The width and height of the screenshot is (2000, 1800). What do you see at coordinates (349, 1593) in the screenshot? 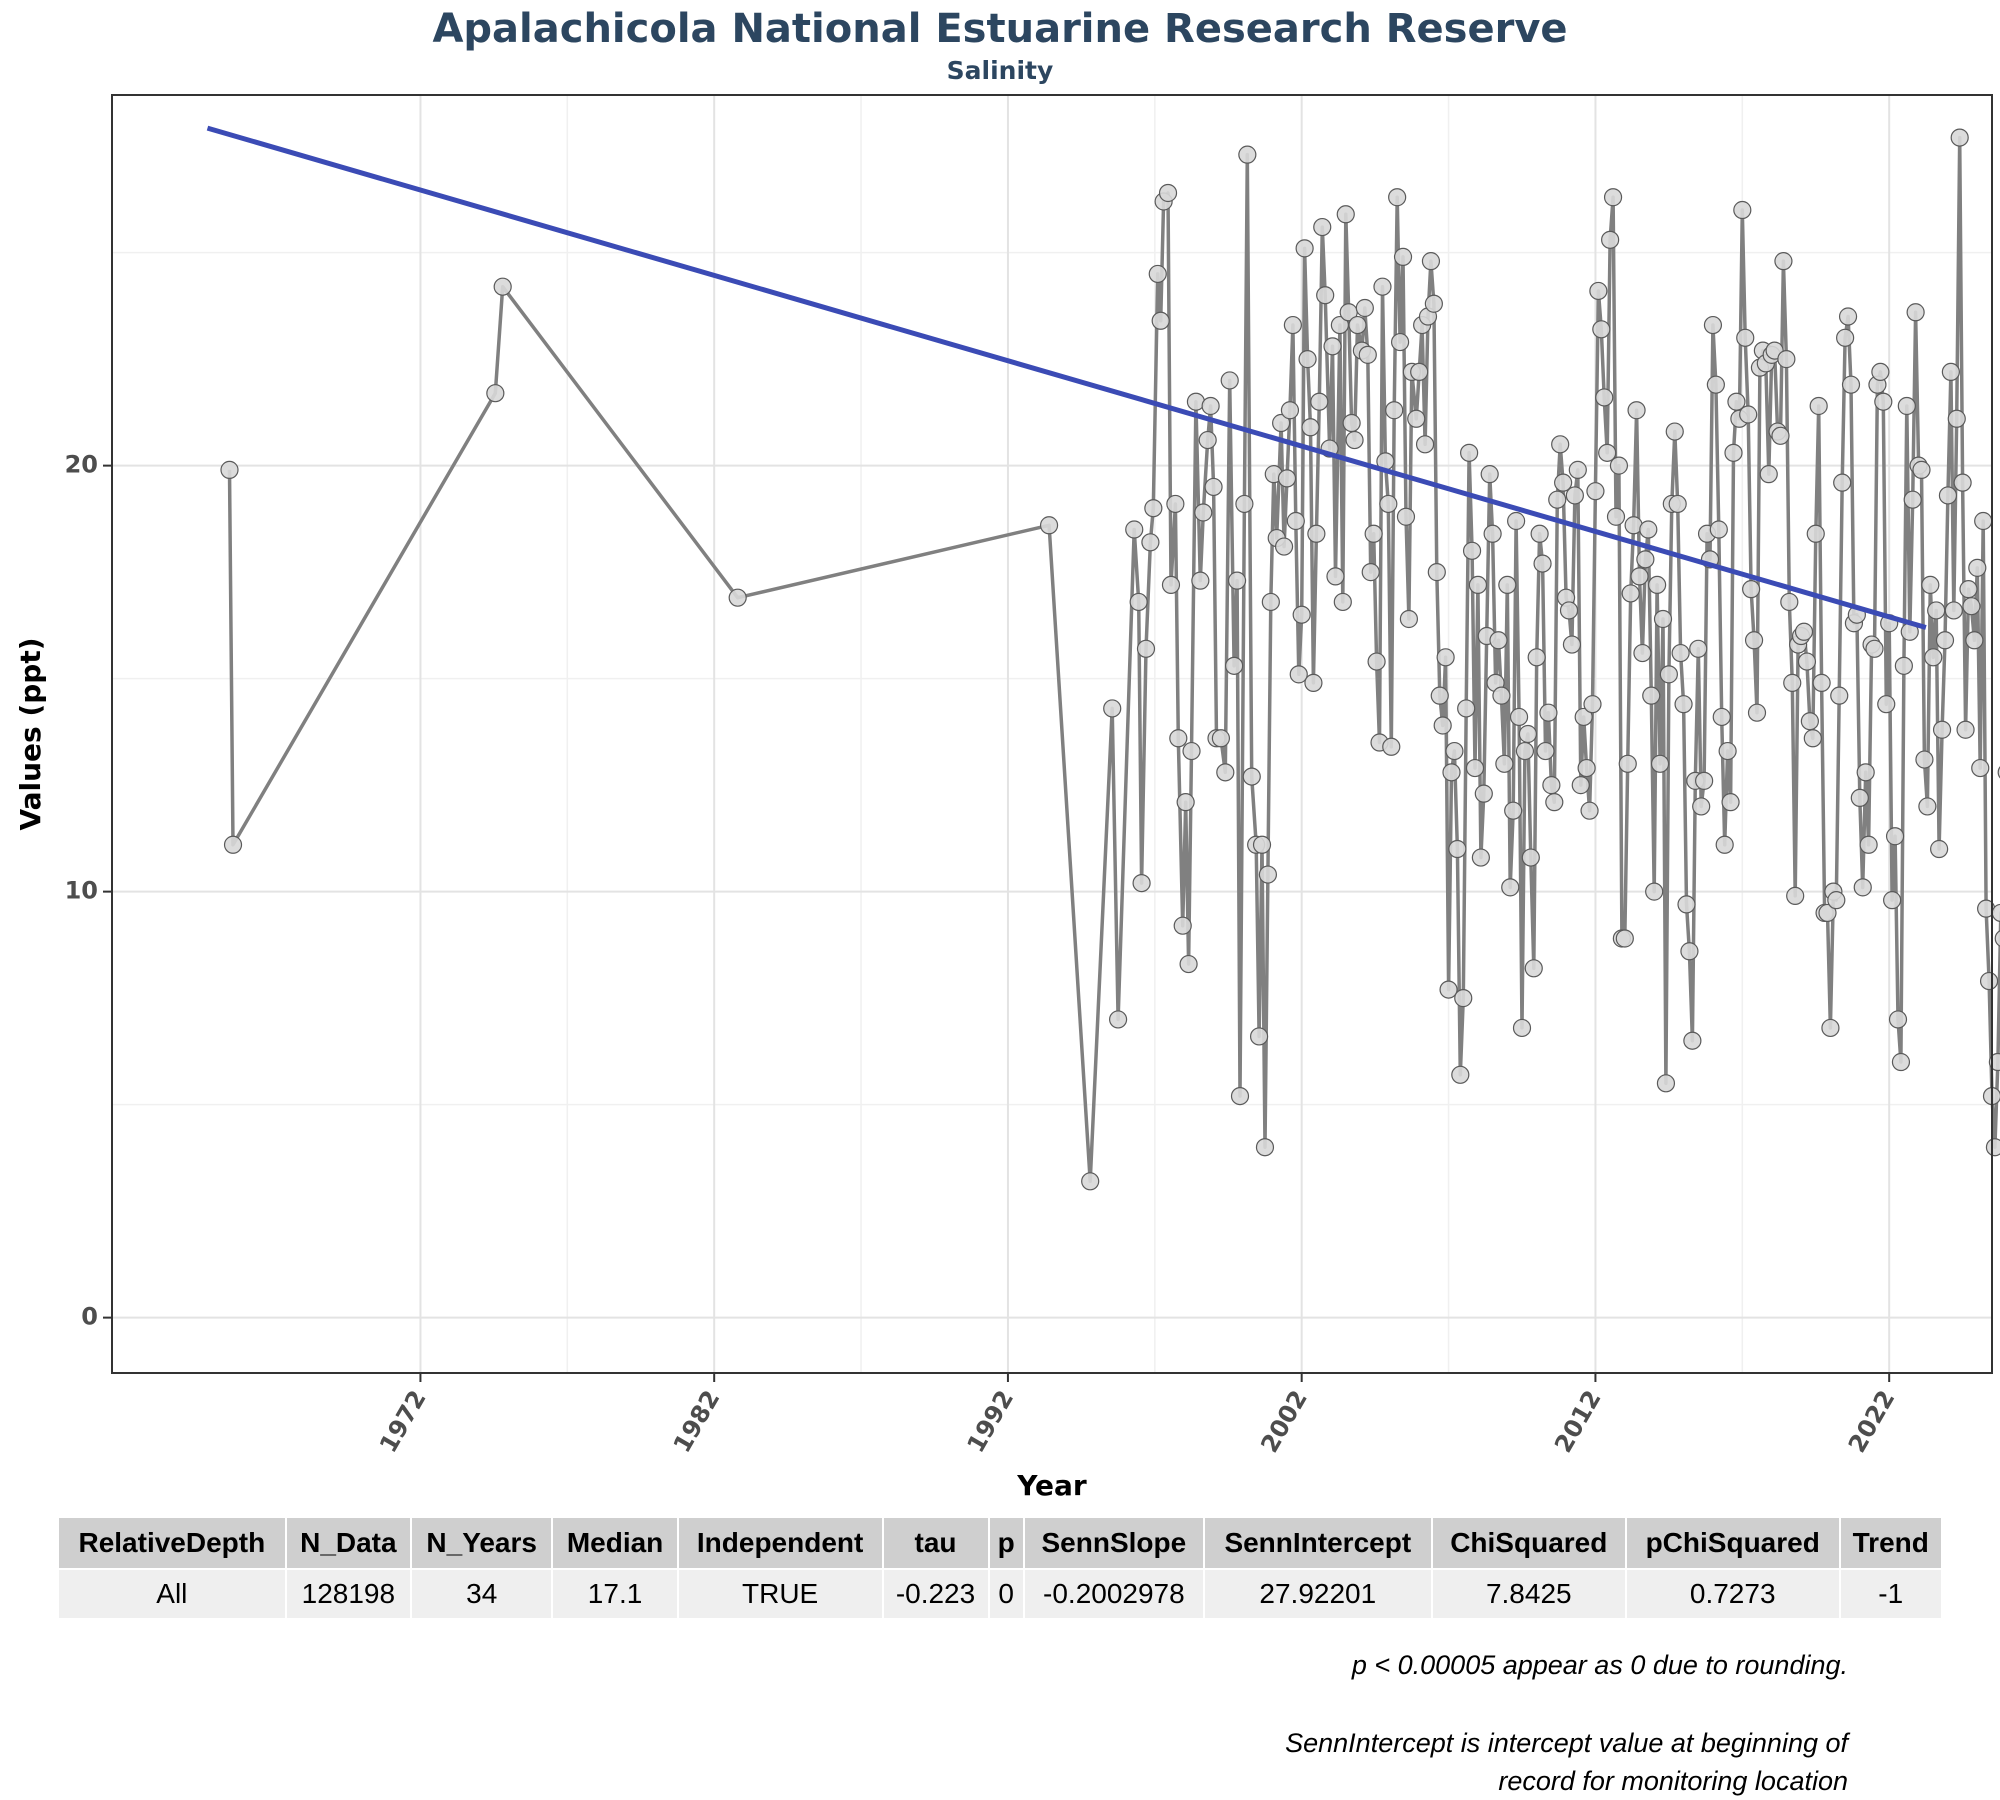
I see `table-cell: 128198` at bounding box center [349, 1593].